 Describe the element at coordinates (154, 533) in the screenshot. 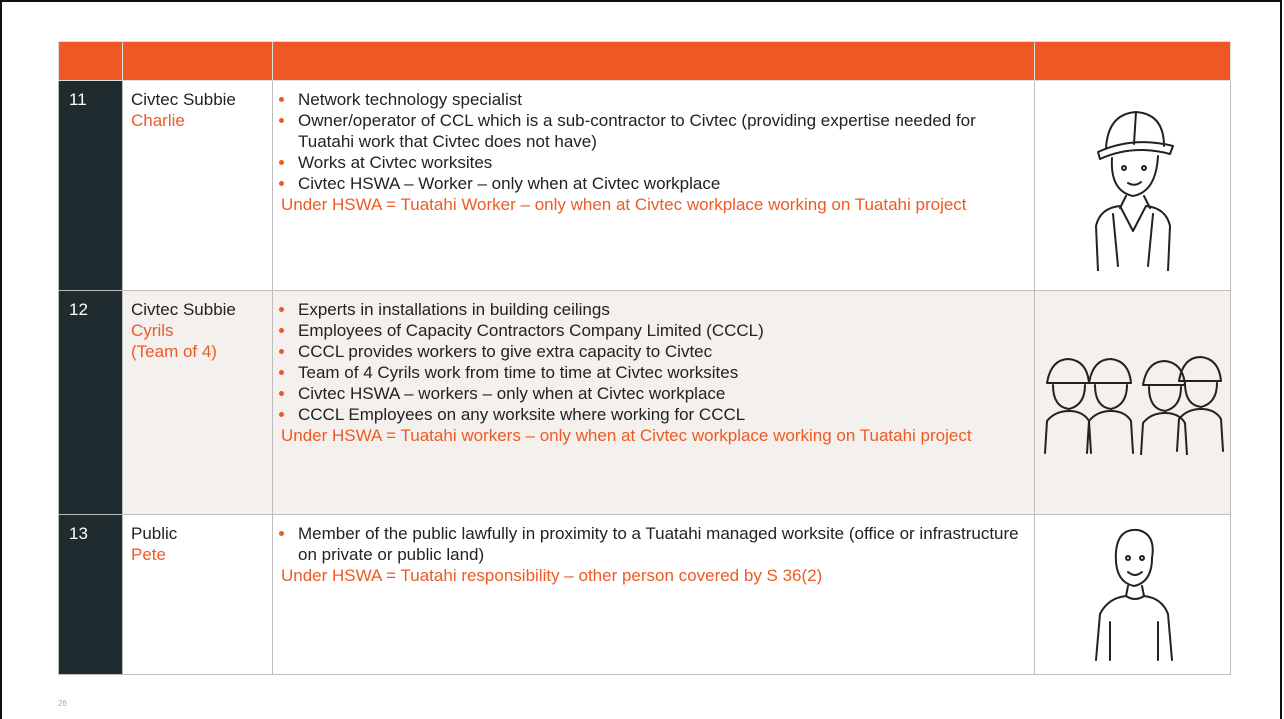

I see `role: Public` at that location.